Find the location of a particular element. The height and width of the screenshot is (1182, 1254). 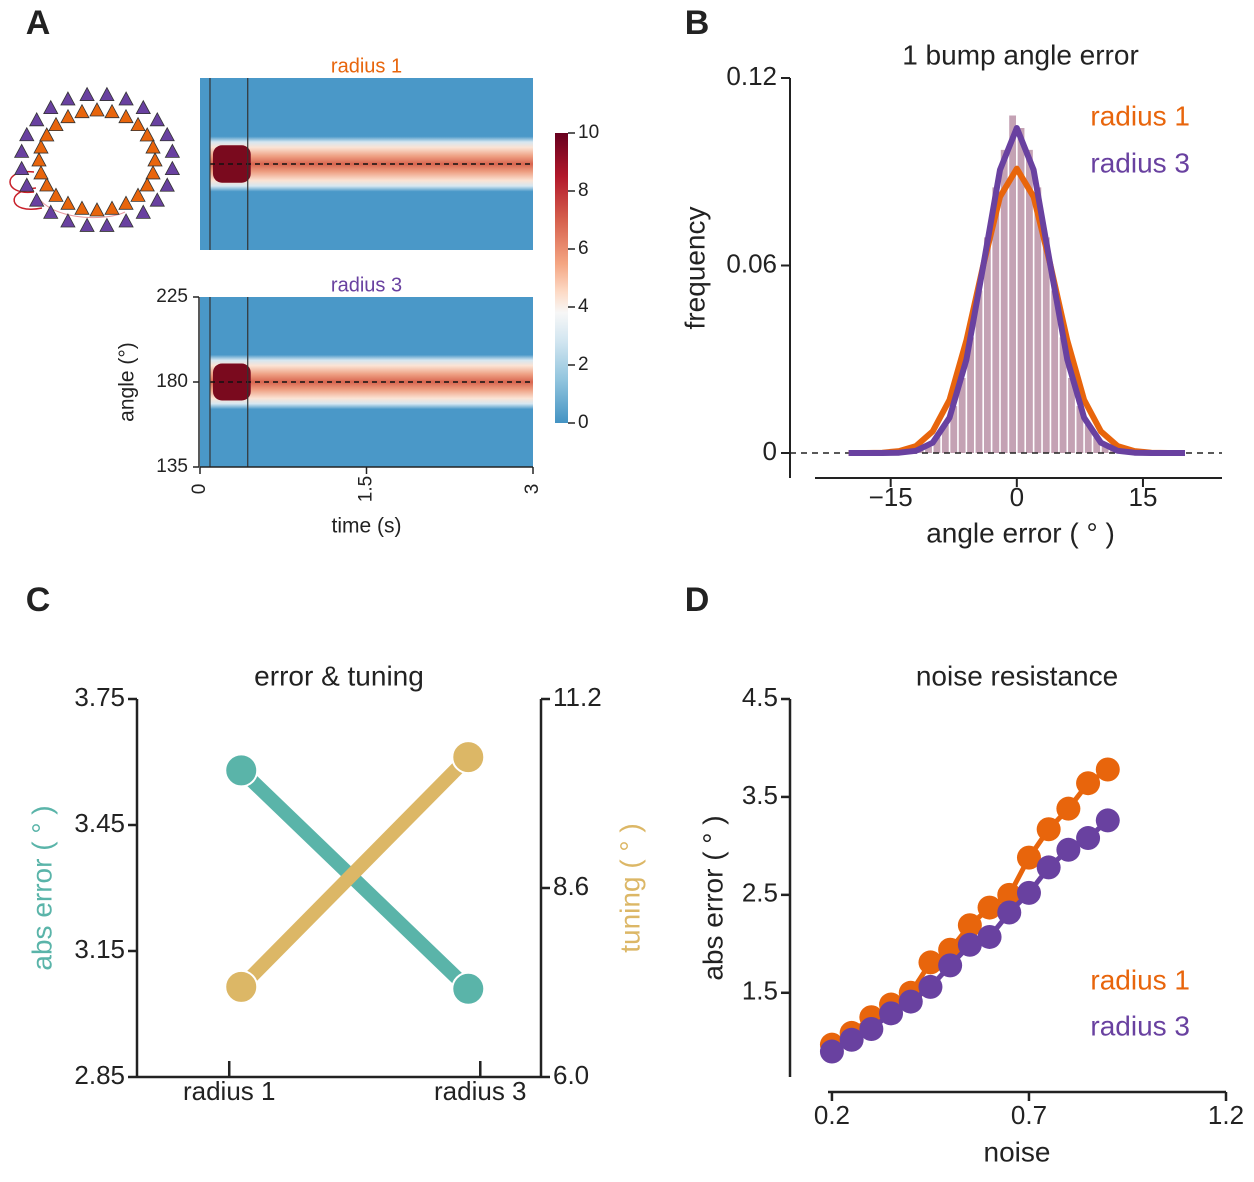

colorbar-tick-label: 2 is located at coordinates (583, 364).